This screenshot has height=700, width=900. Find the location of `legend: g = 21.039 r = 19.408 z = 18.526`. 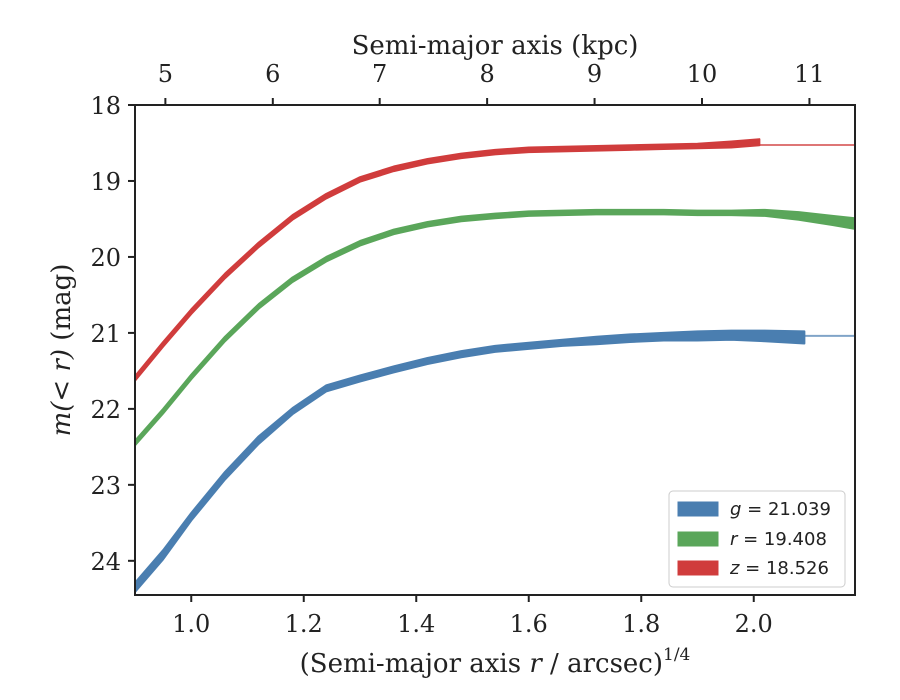

legend: g = 21.039 r = 19.408 z = 18.526 is located at coordinates (757, 539).